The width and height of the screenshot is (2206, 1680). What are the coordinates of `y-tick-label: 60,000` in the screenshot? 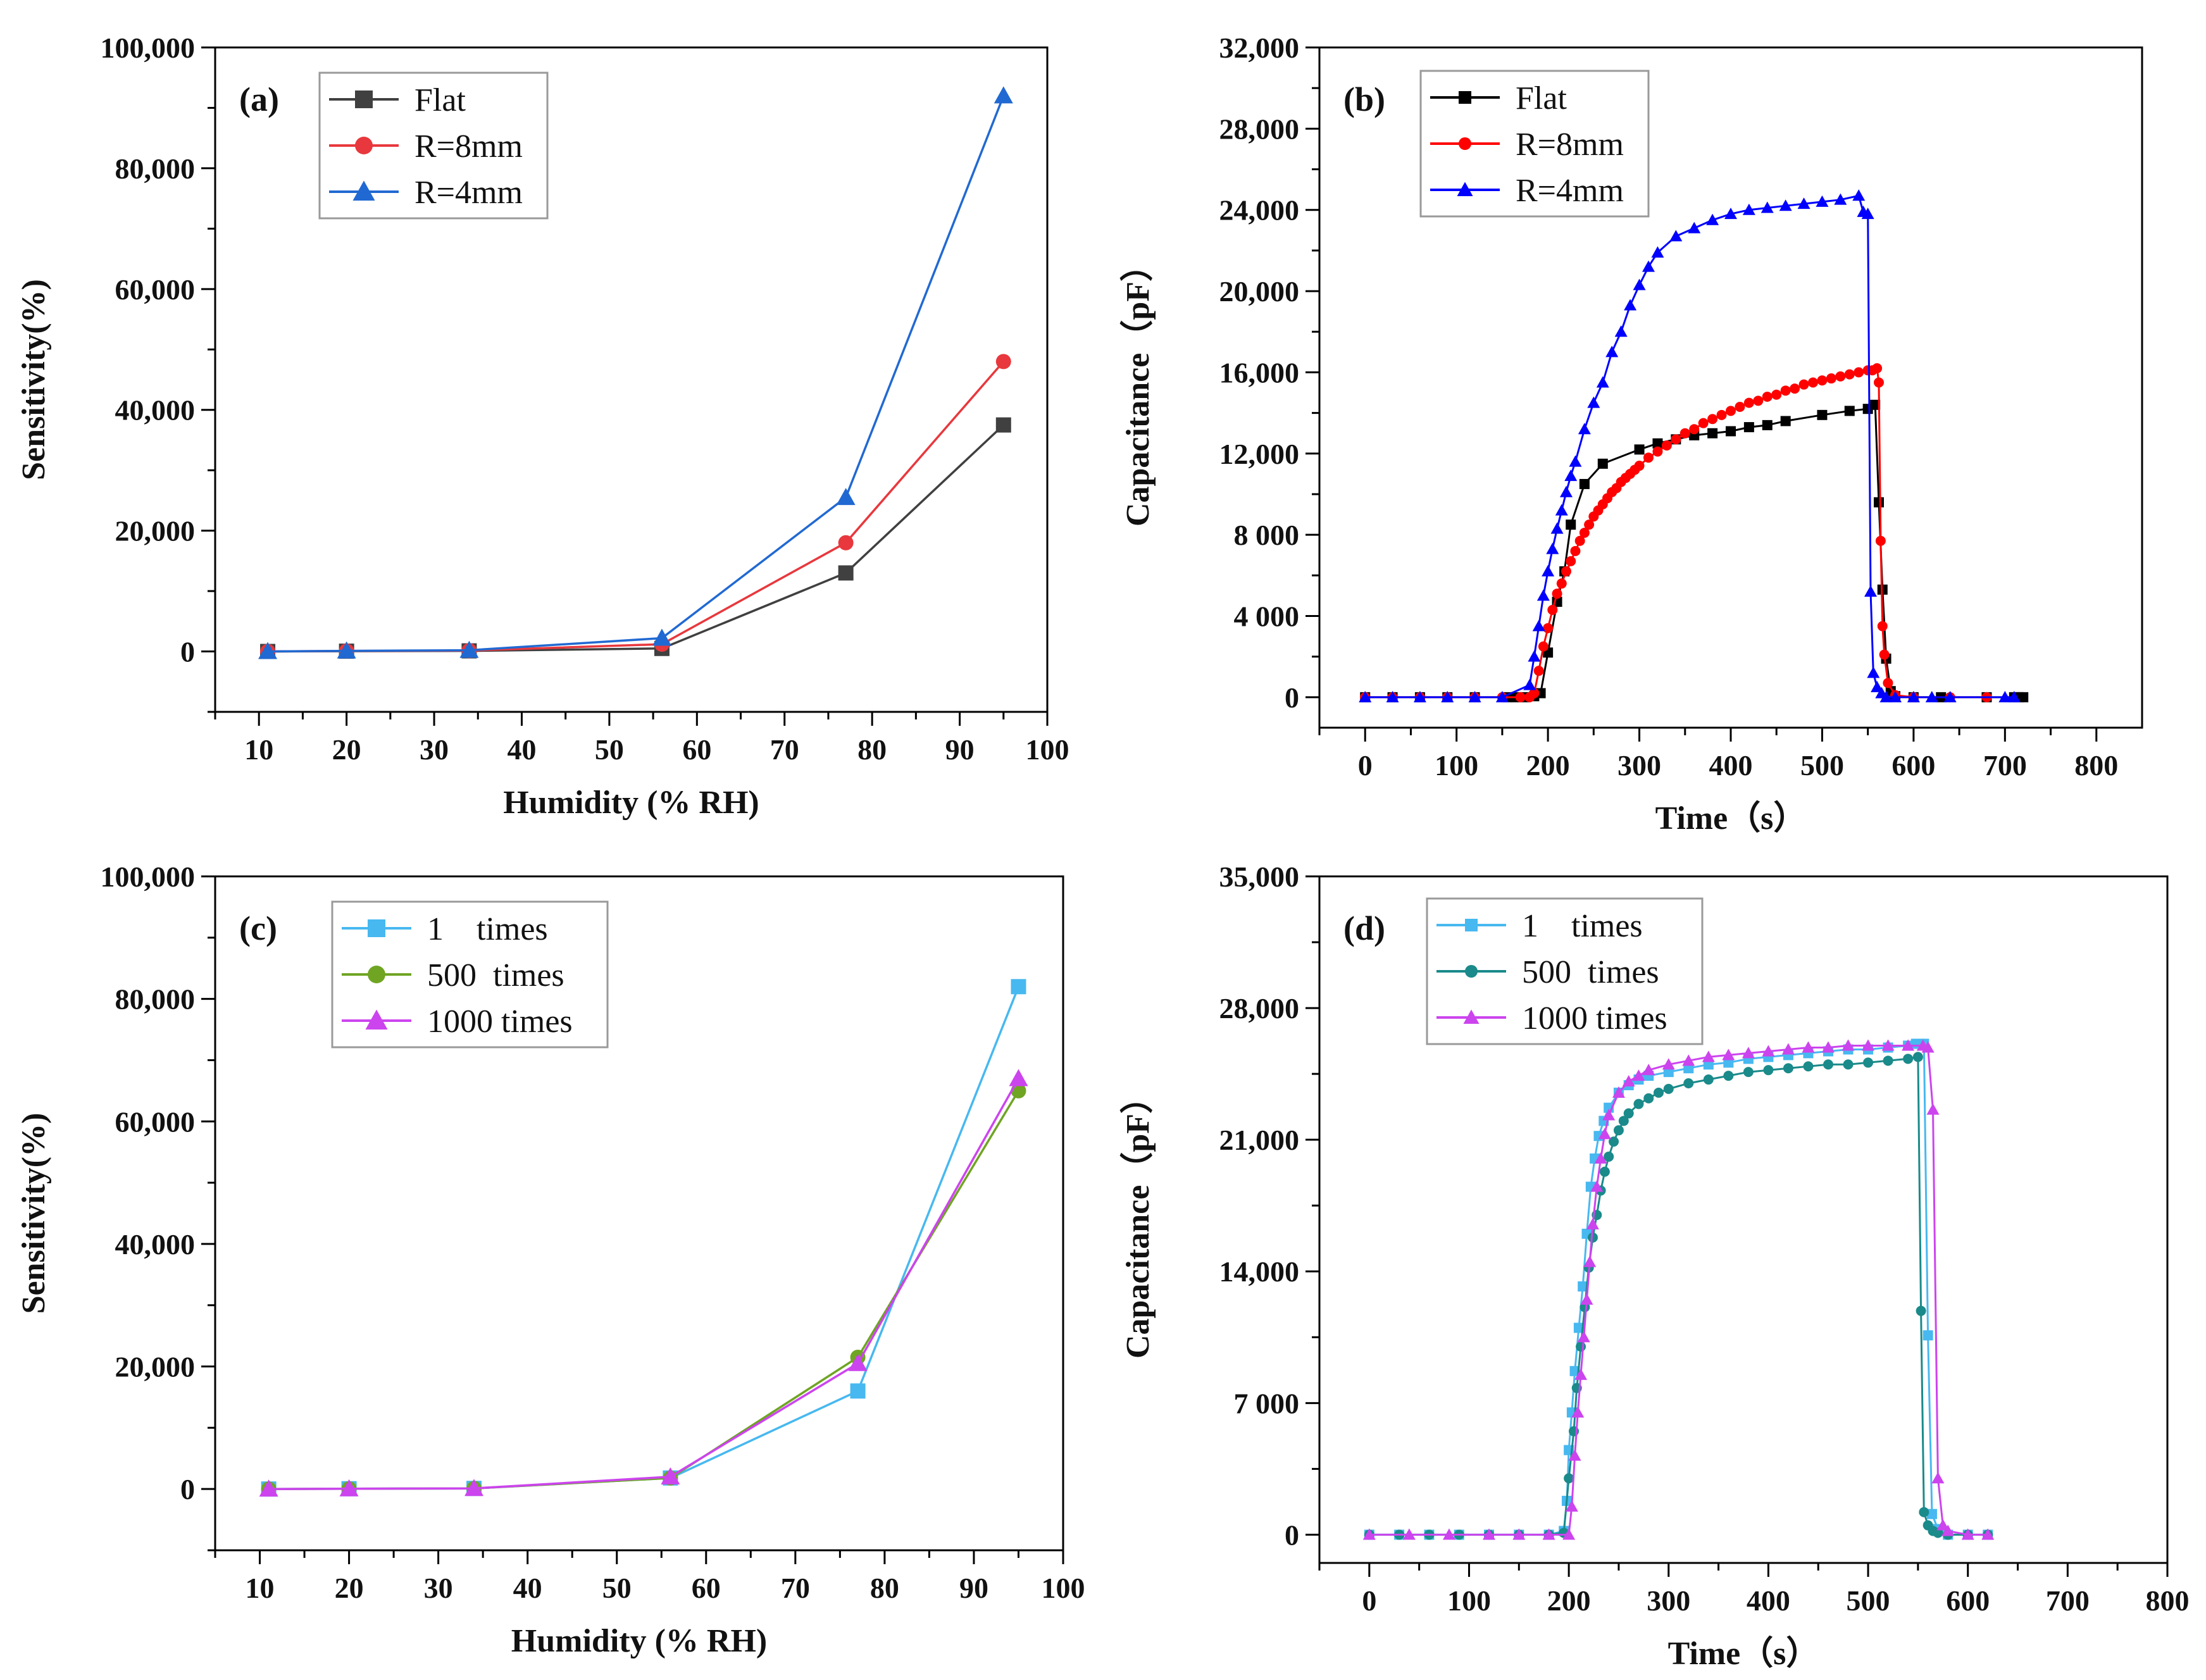 It's located at (155, 1121).